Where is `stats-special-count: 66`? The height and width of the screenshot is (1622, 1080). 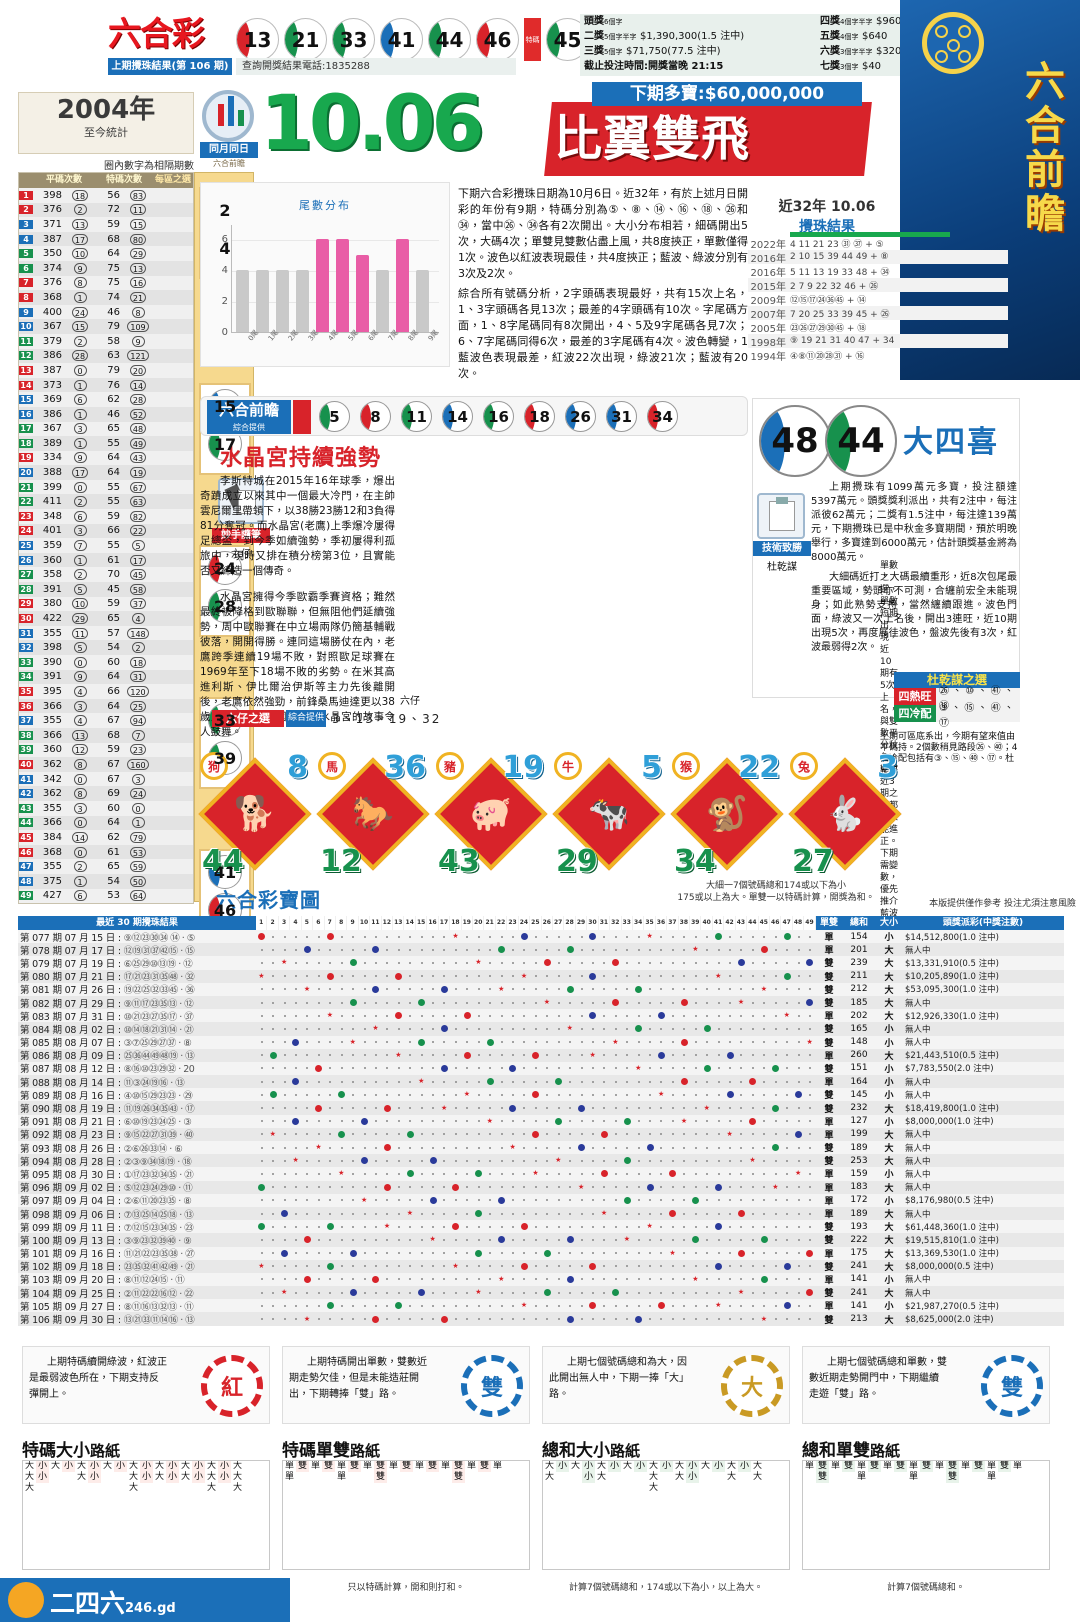 stats-special-count: 66 is located at coordinates (113, 531).